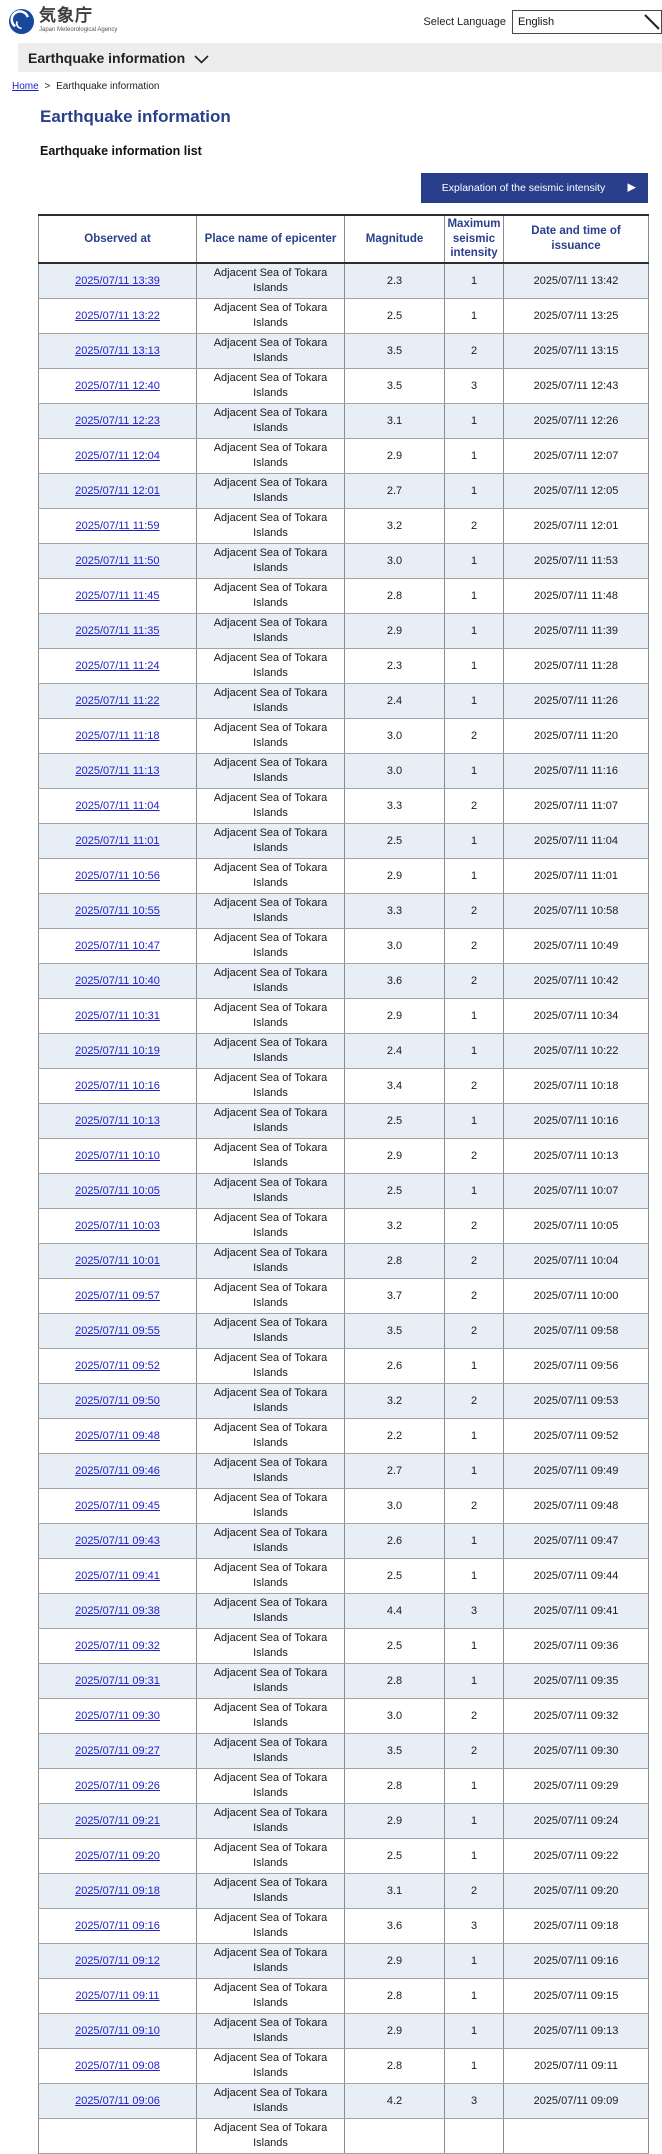 The height and width of the screenshot is (2154, 662). I want to click on observed-at-link: 2025/07/11 09:50, so click(117, 1400).